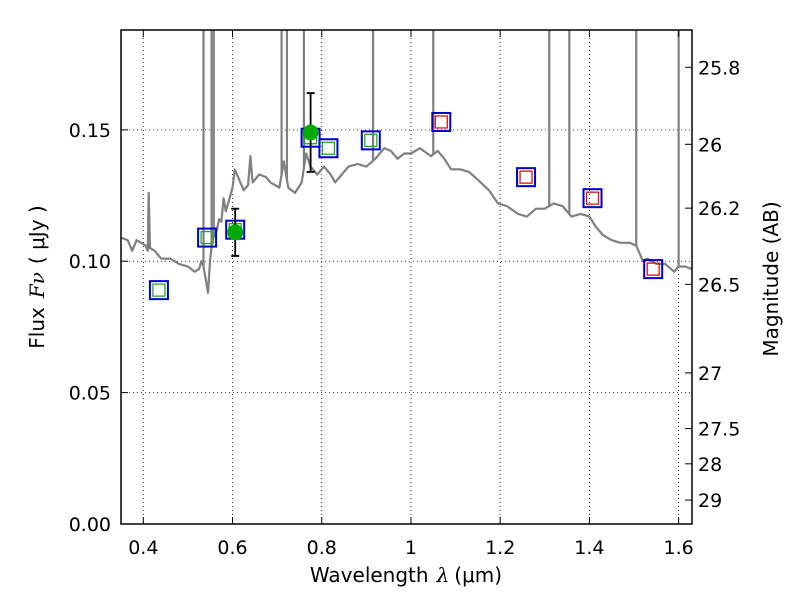  What do you see at coordinates (719, 209) in the screenshot?
I see `magnitude-tick-label: 26.2` at bounding box center [719, 209].